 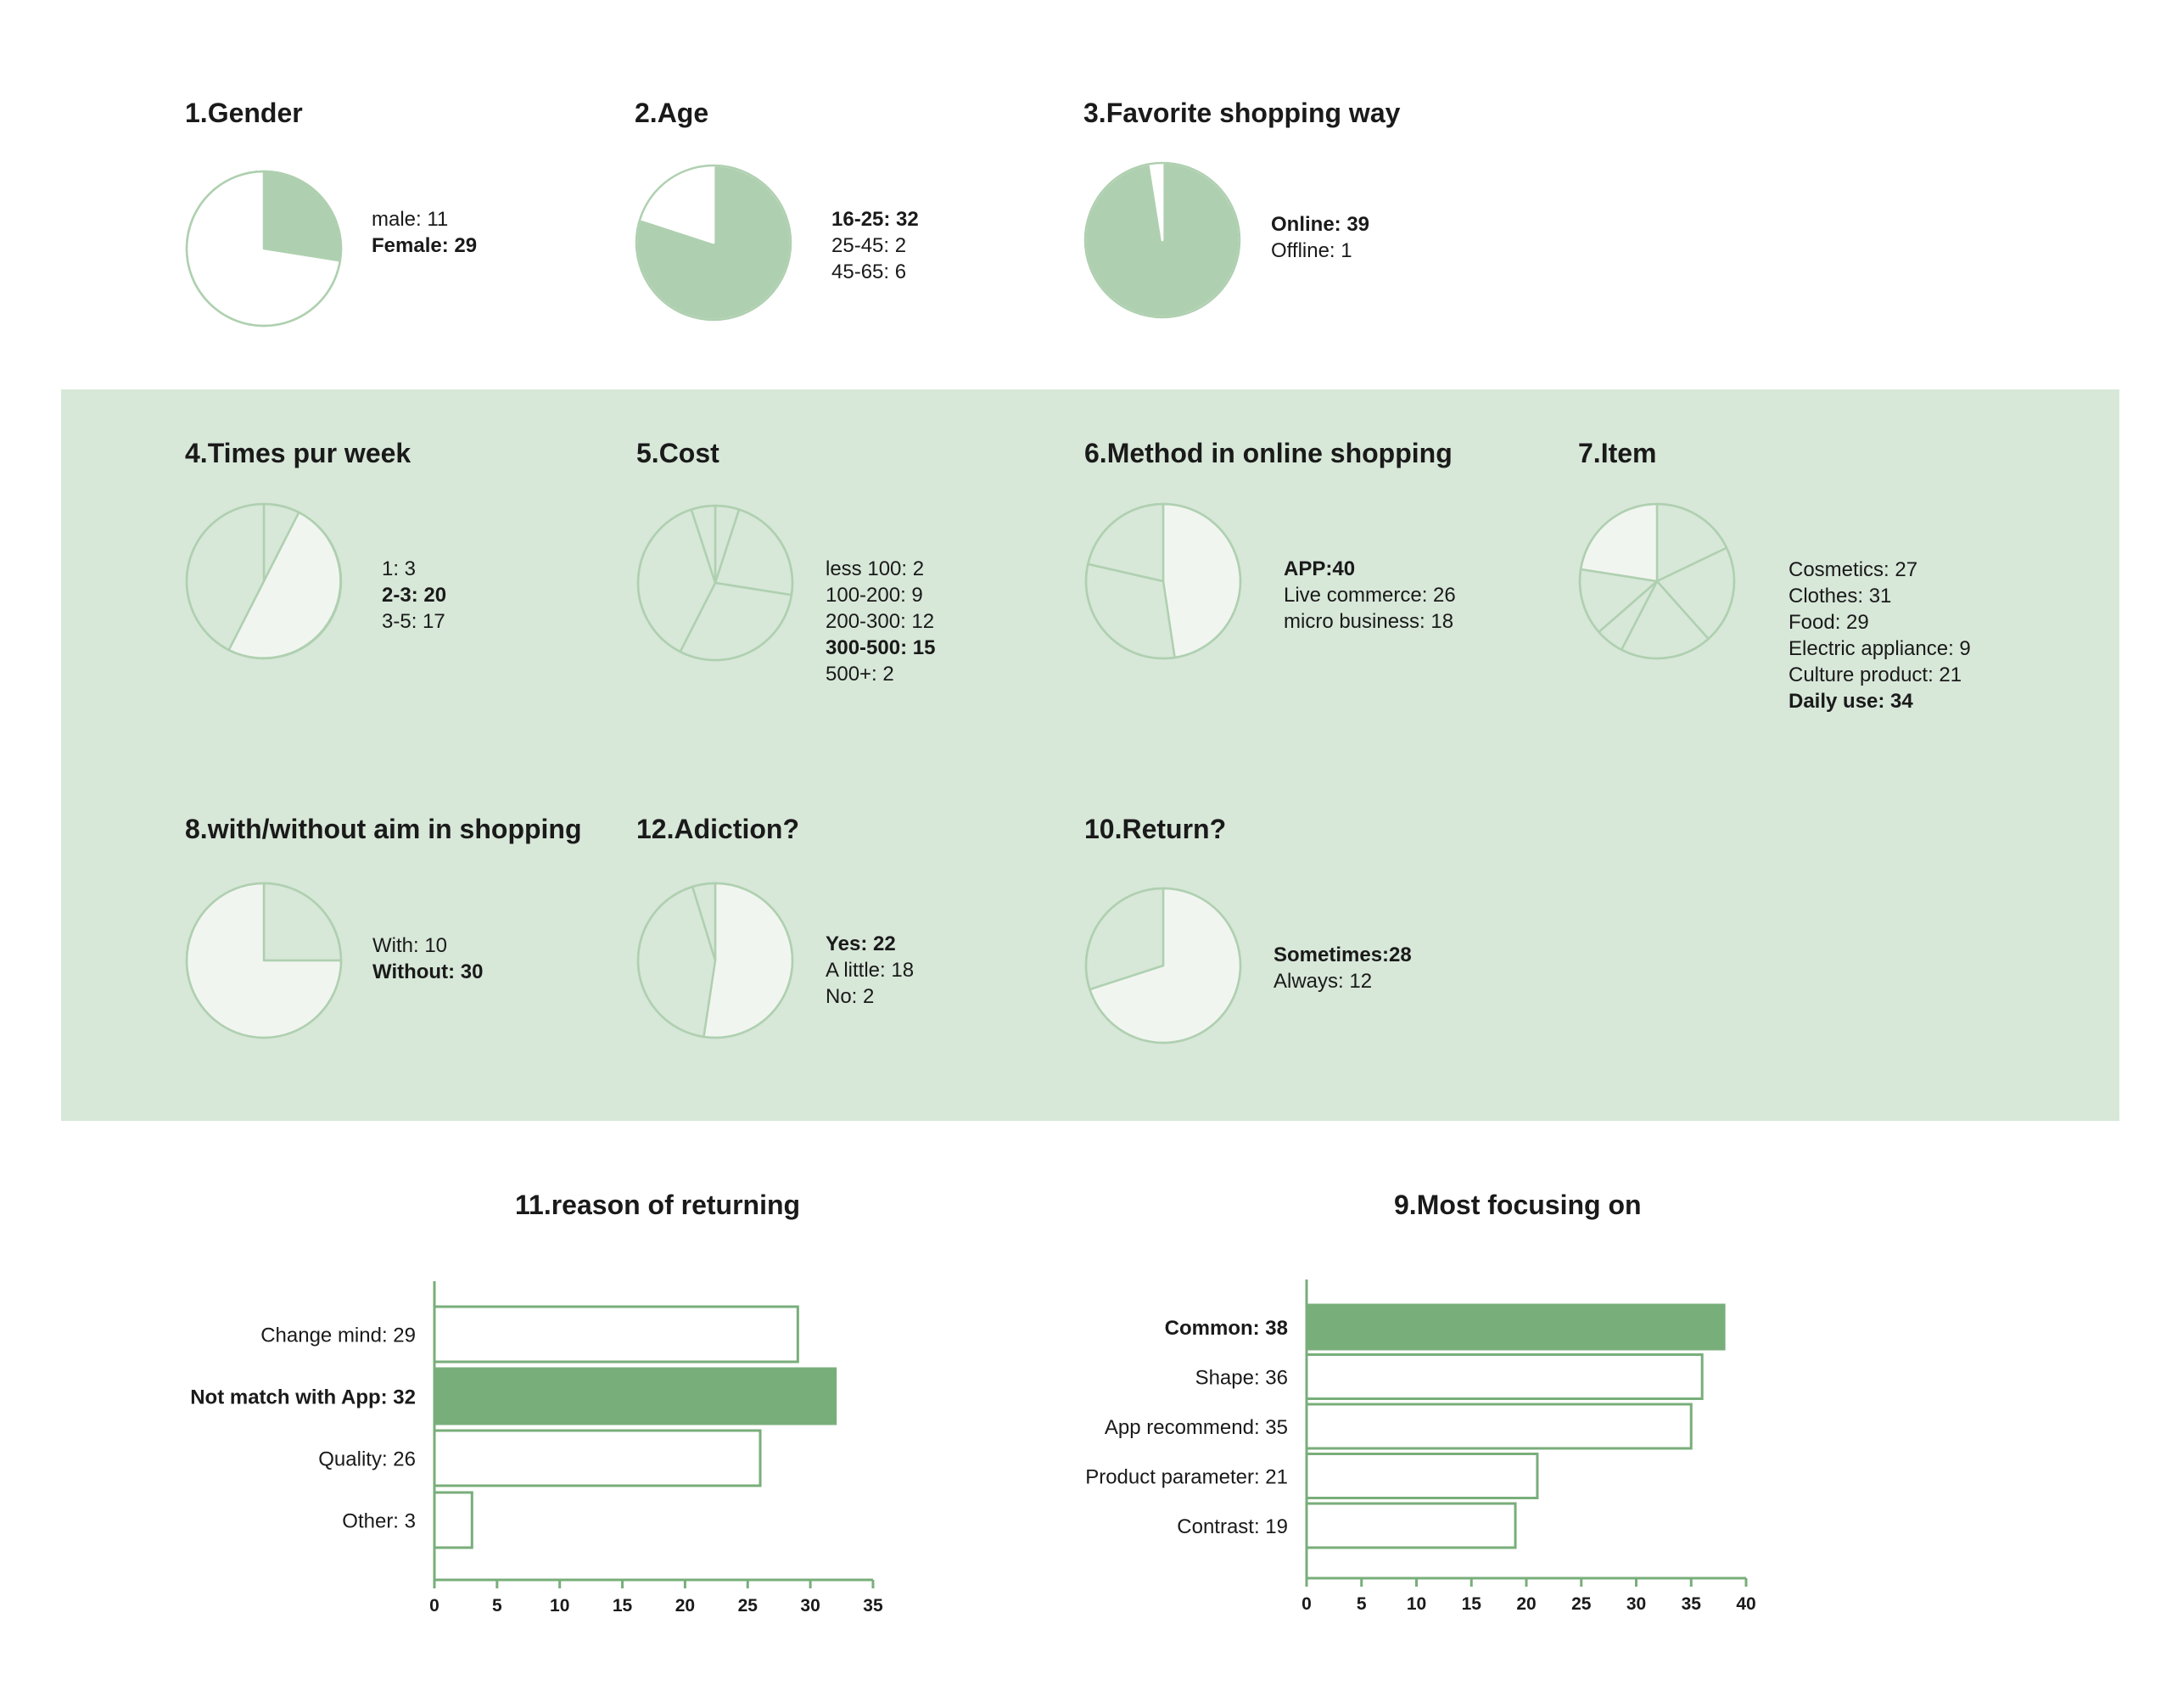 I want to click on legend-entry: 500+: 2, so click(x=860, y=674).